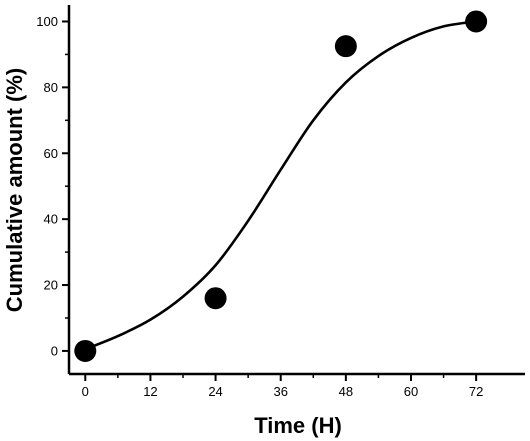 The width and height of the screenshot is (530, 441). Describe the element at coordinates (14, 190) in the screenshot. I see `y-axis-title: Cumulative amount (%)` at that location.